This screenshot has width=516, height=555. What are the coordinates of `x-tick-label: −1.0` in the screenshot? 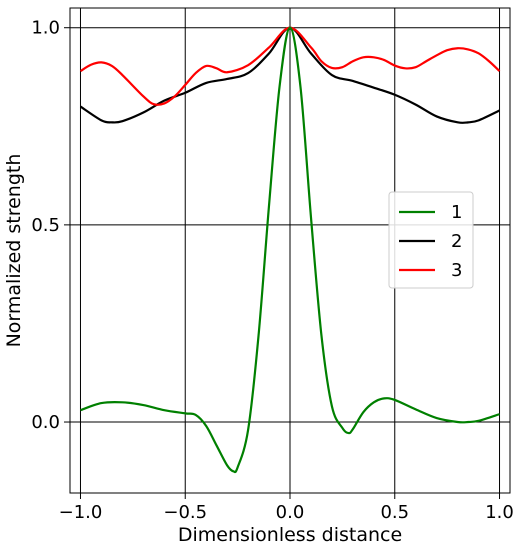 It's located at (81, 512).